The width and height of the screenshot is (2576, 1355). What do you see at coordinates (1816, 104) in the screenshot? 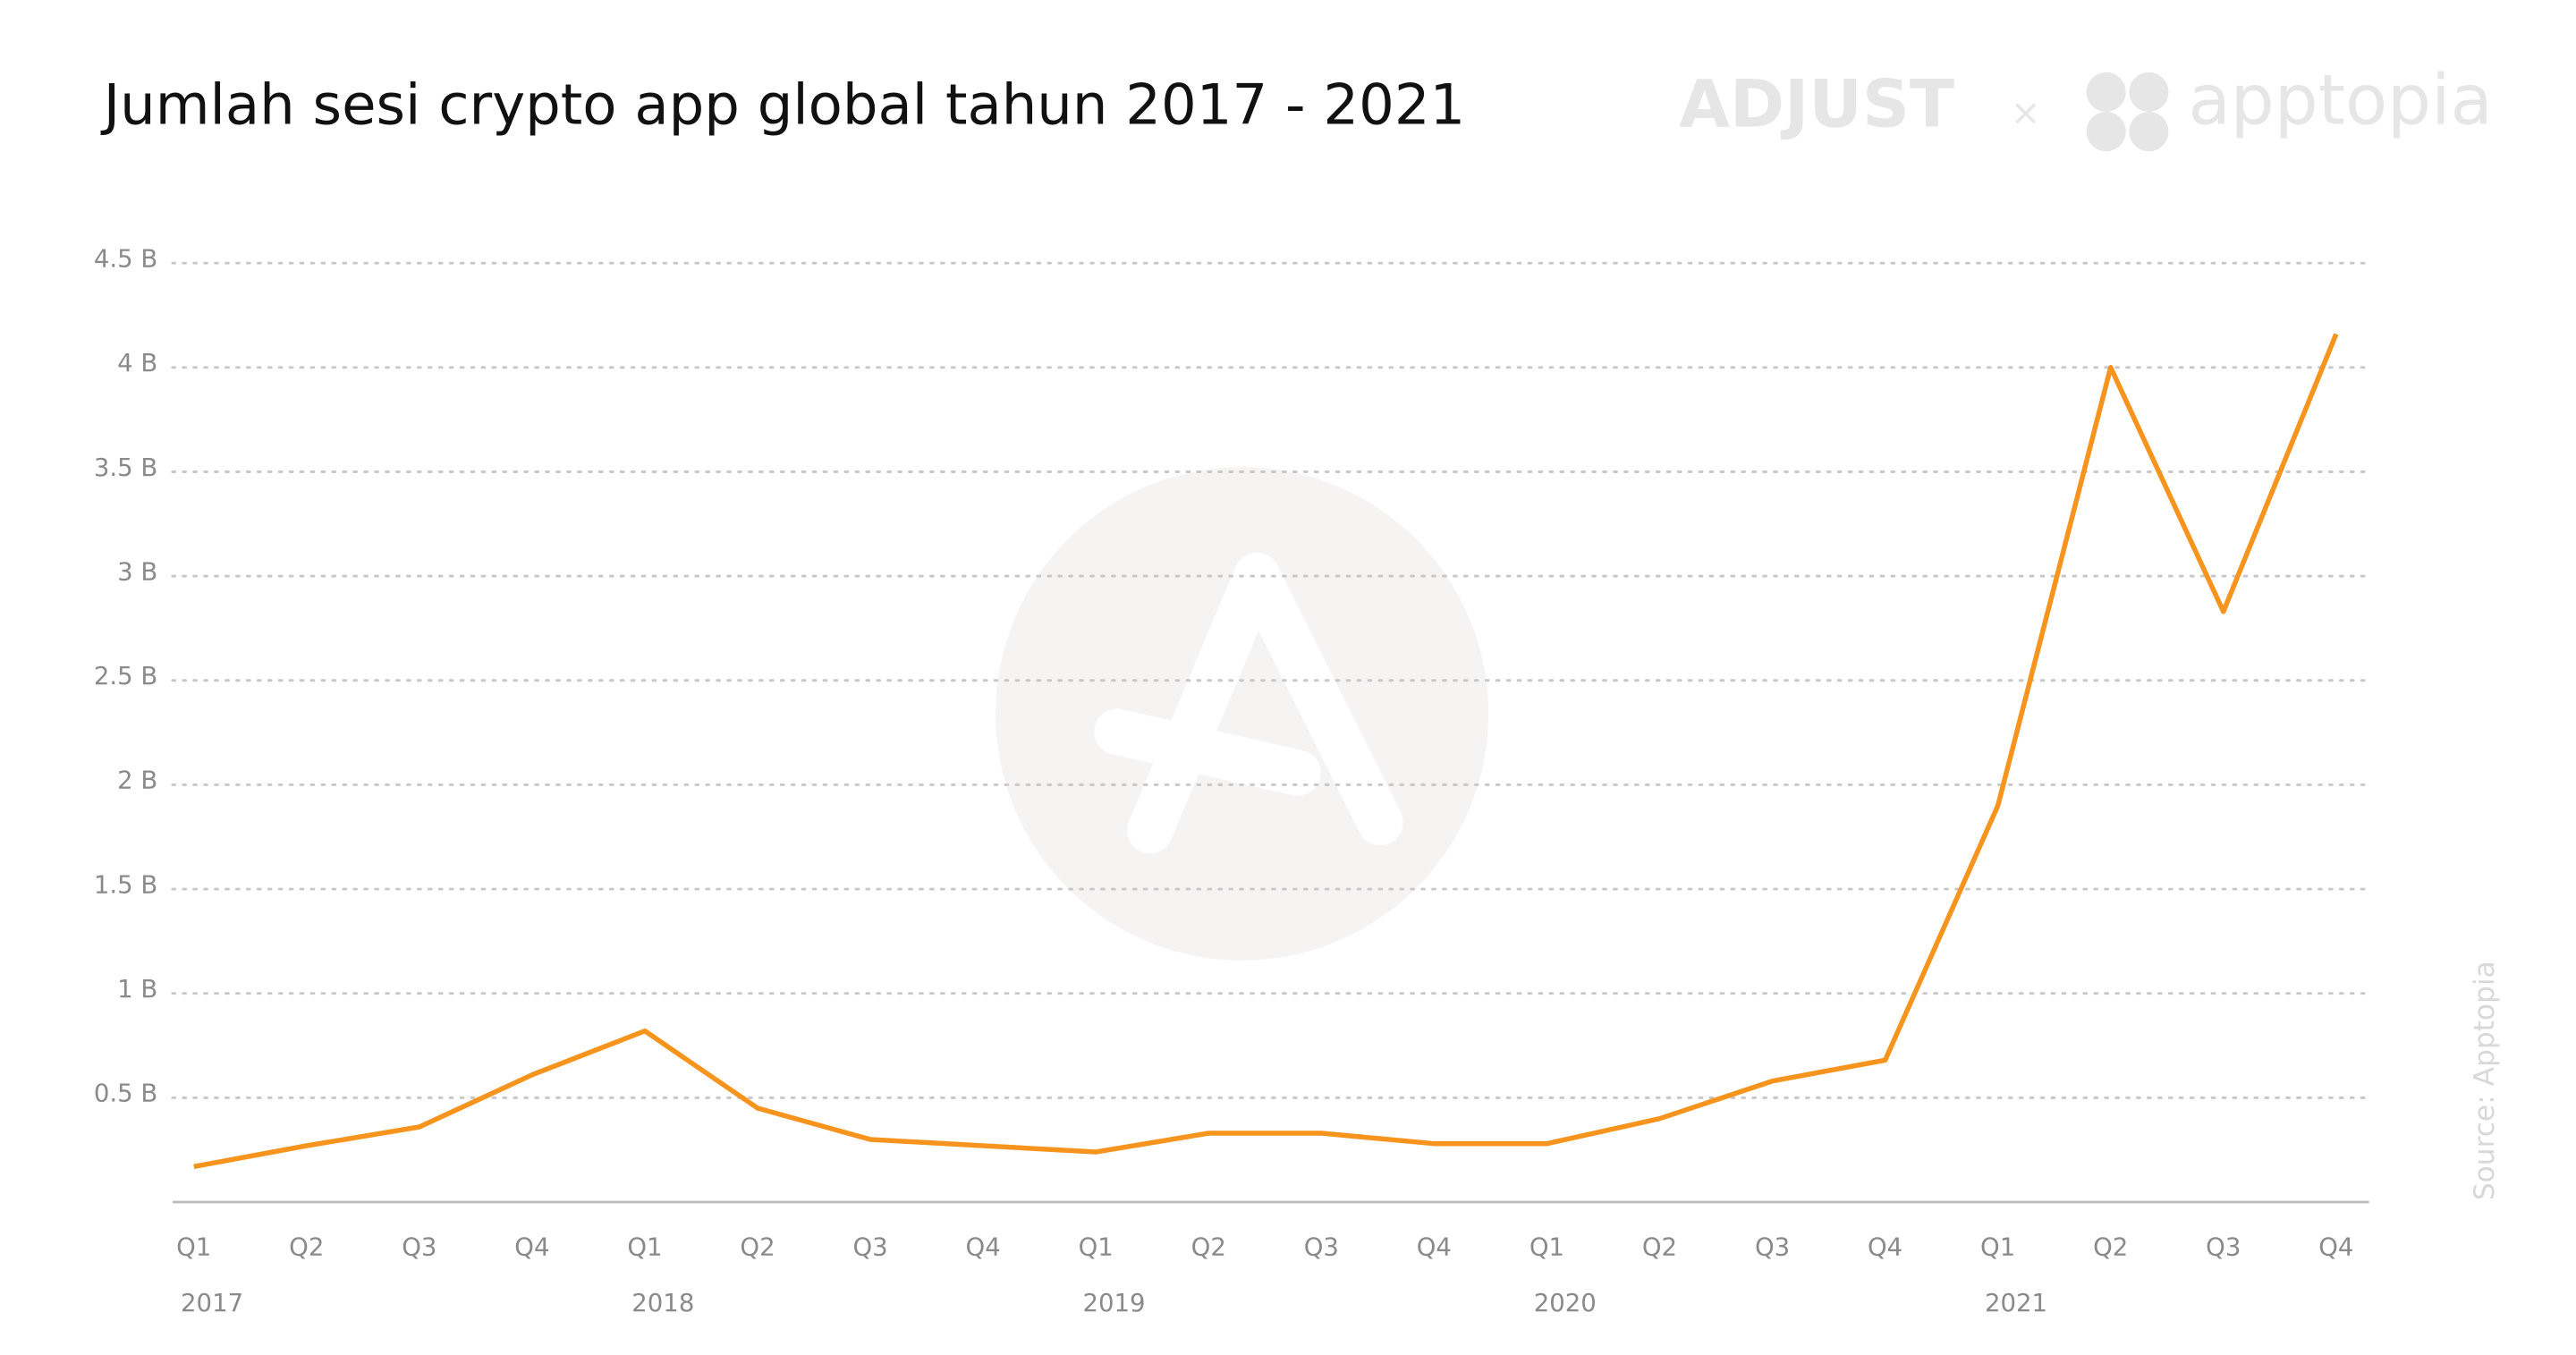
I see `brand-logo: ADJUST` at bounding box center [1816, 104].